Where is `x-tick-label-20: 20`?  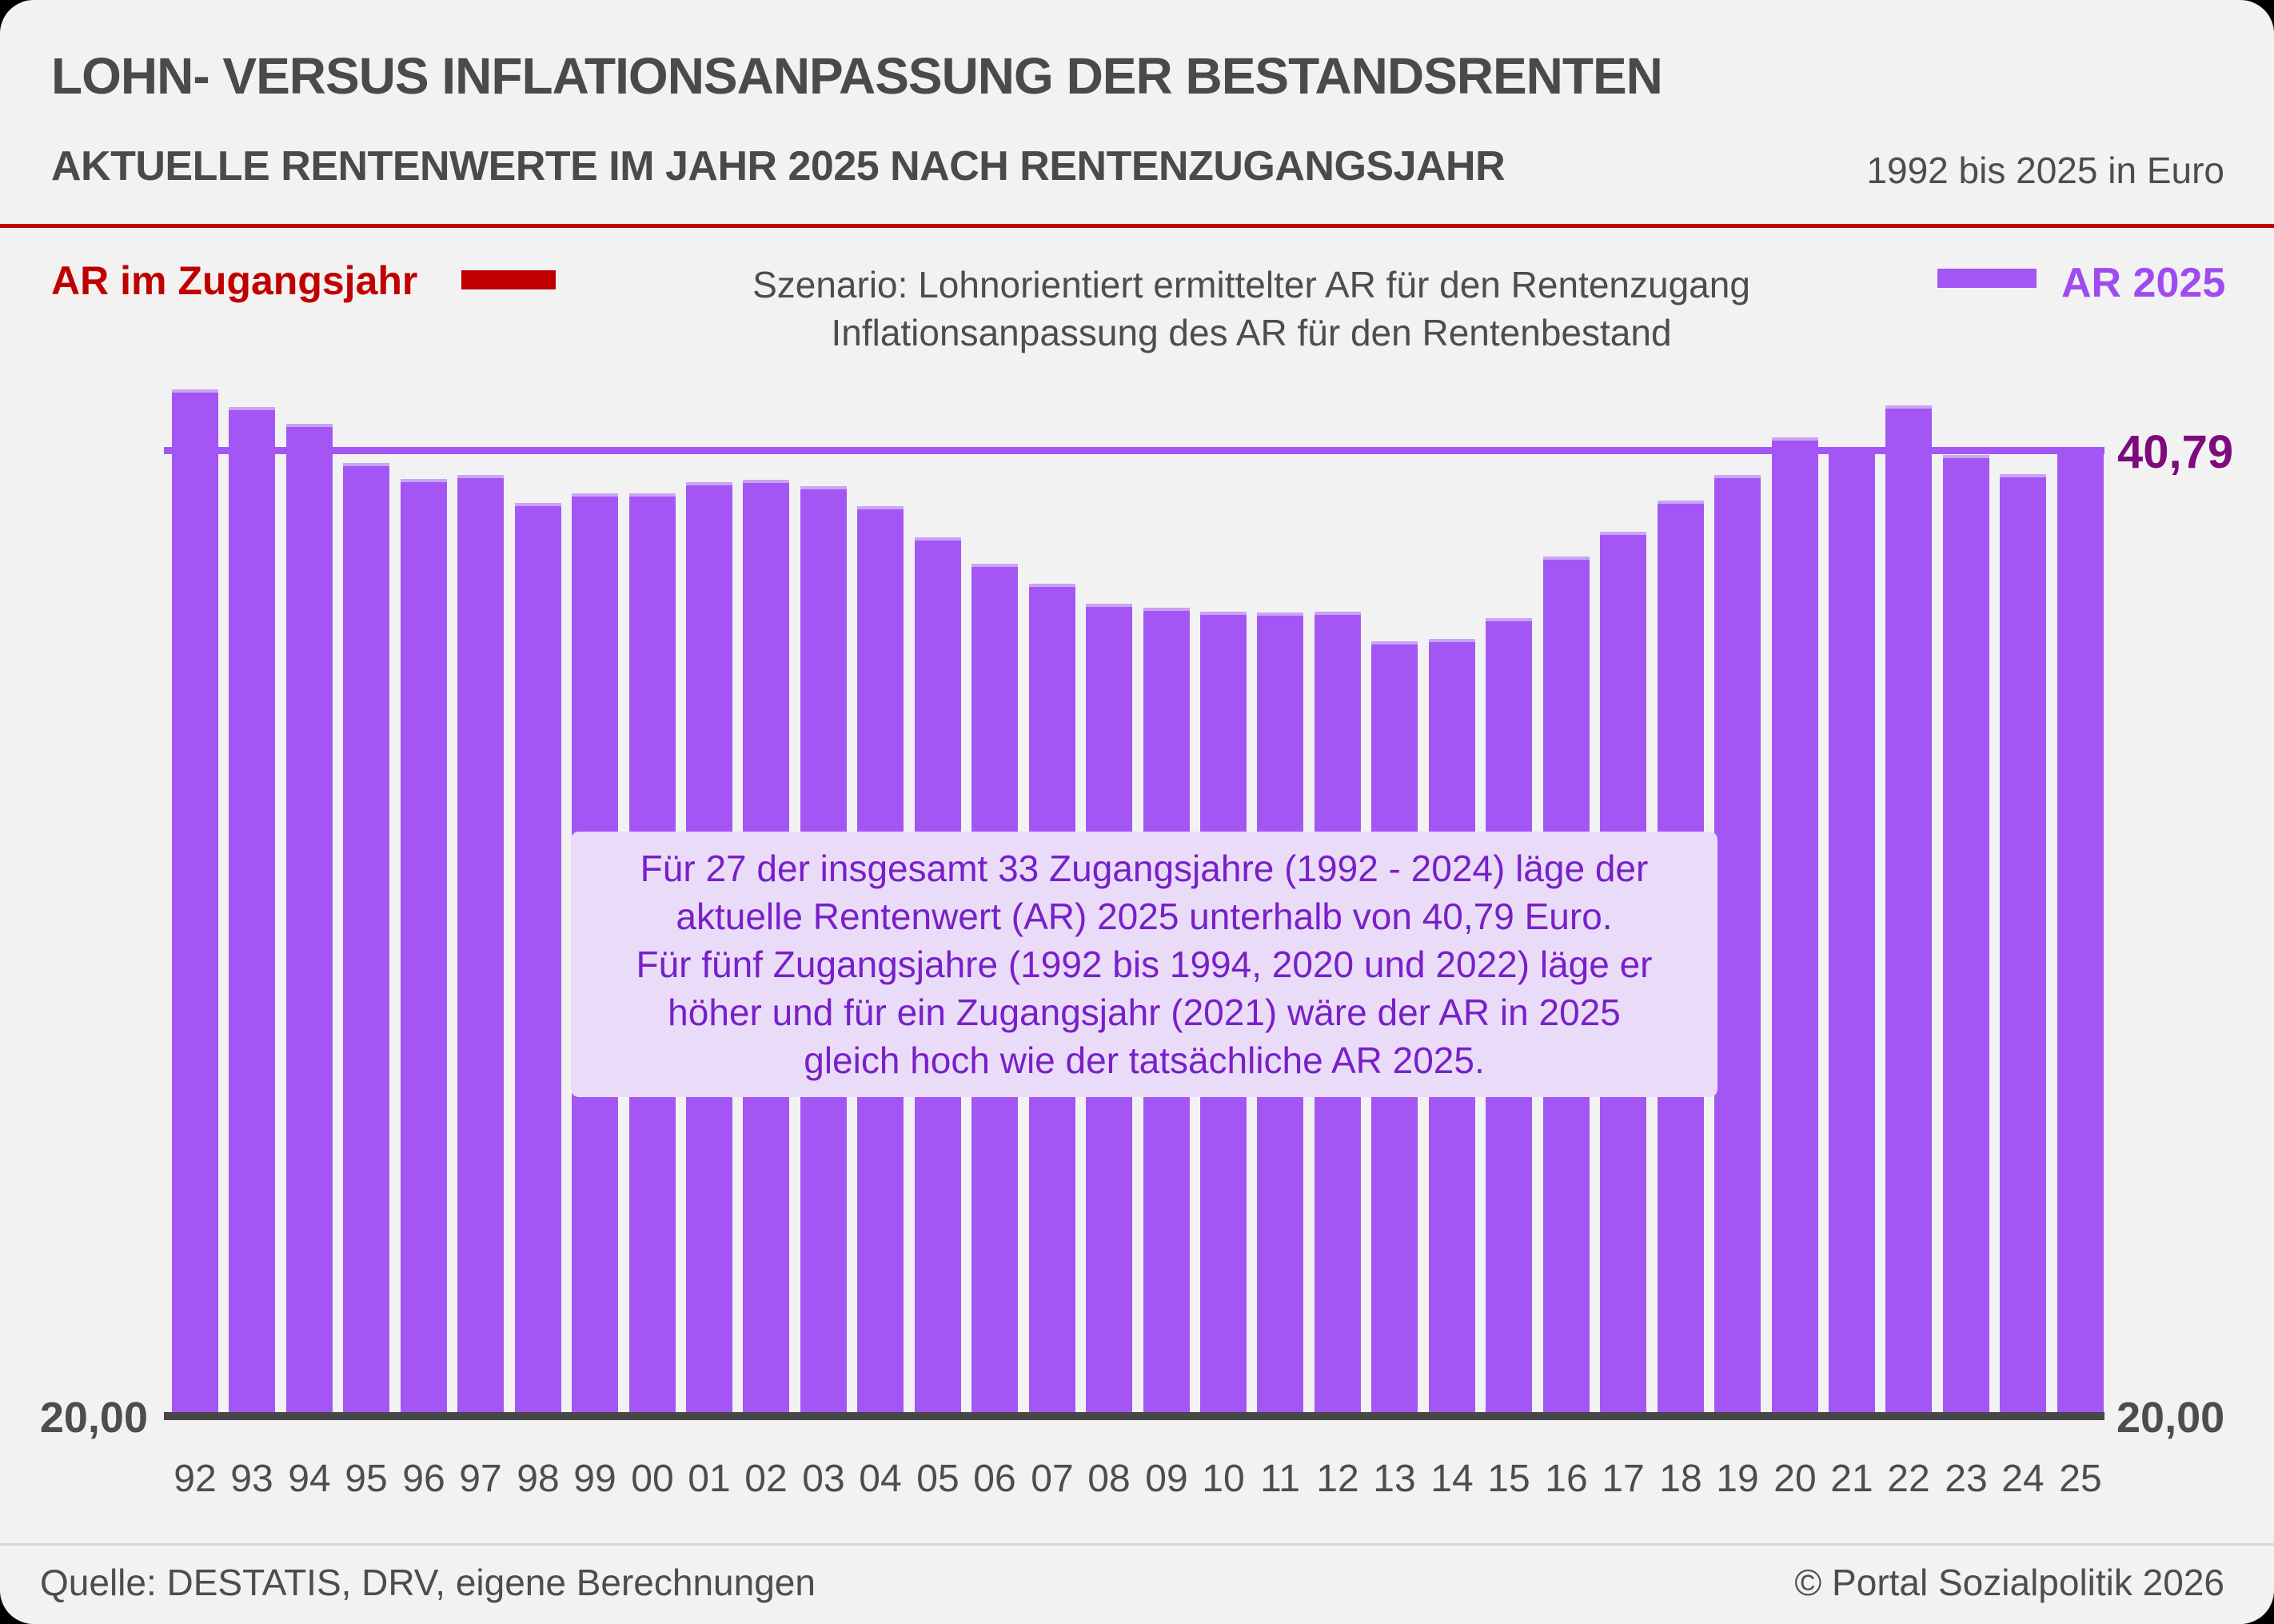 x-tick-label-20: 20 is located at coordinates (1795, 1479).